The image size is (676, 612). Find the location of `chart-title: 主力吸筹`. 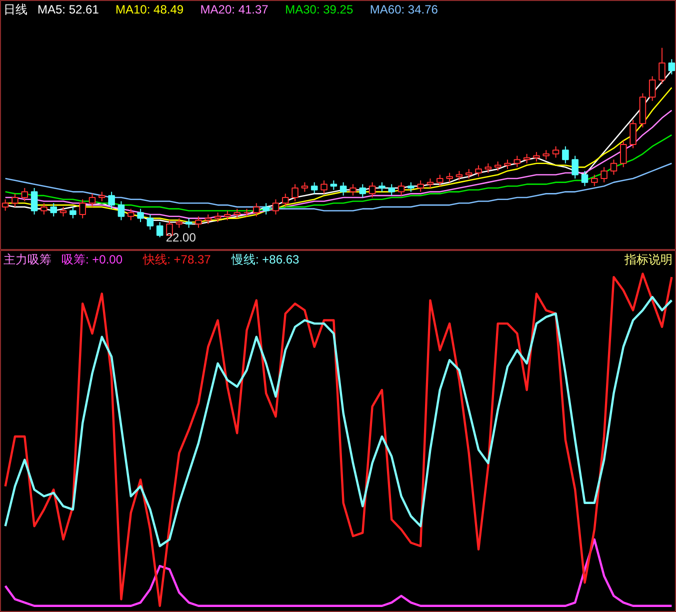

chart-title: 主力吸筹 is located at coordinates (28, 259).